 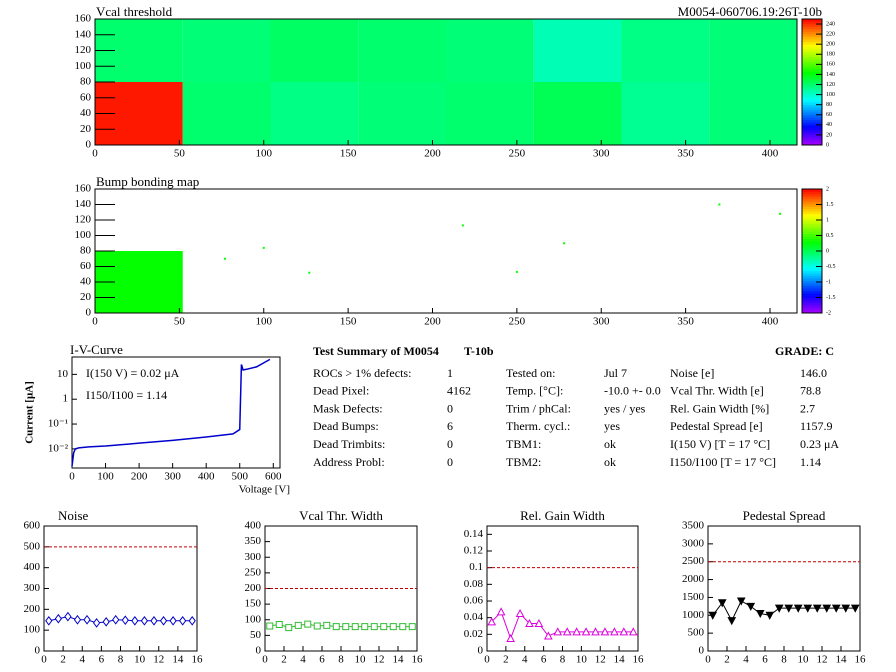 I want to click on x-tick-label: 0, so click(x=708, y=660).